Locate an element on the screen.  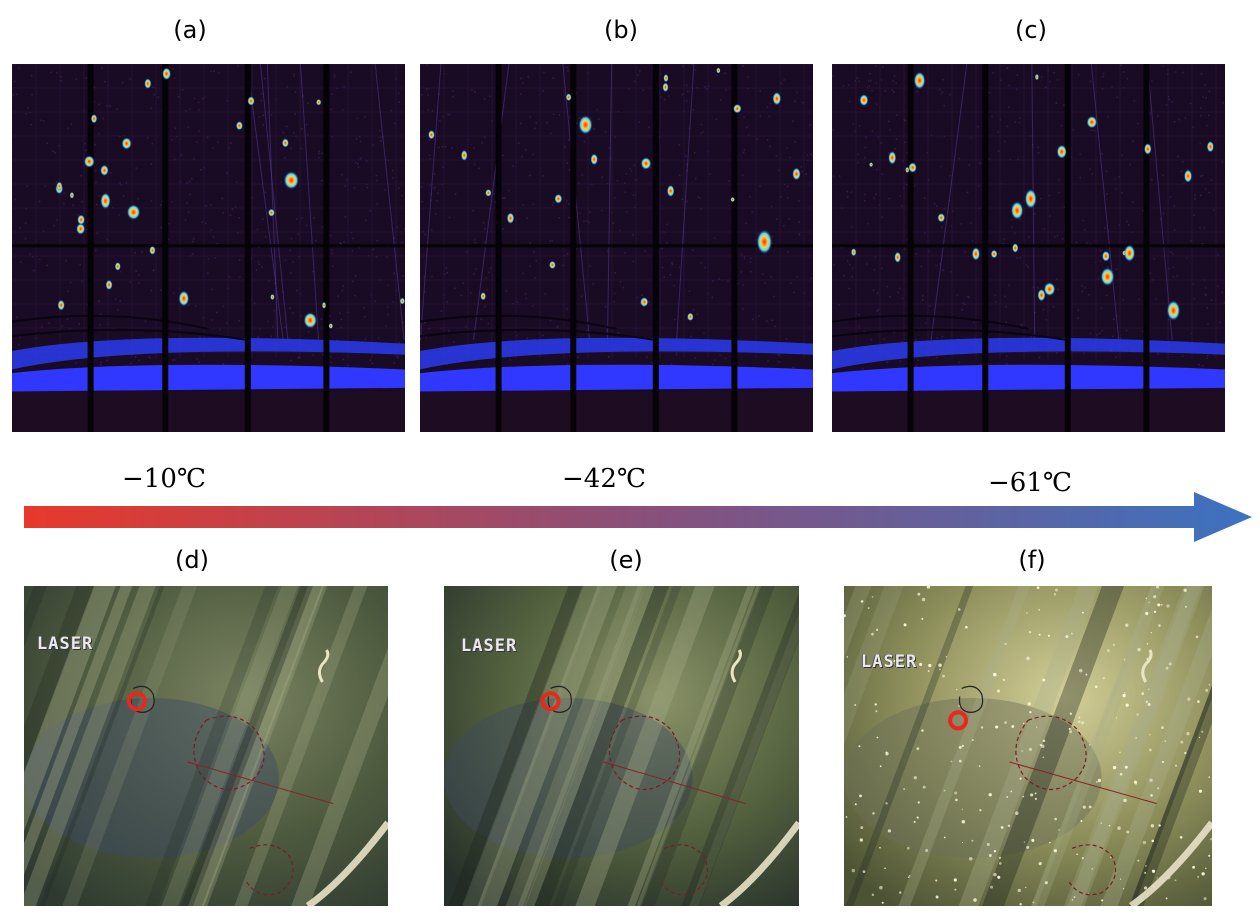
microscope-photo-e: LASER is located at coordinates (621, 746).